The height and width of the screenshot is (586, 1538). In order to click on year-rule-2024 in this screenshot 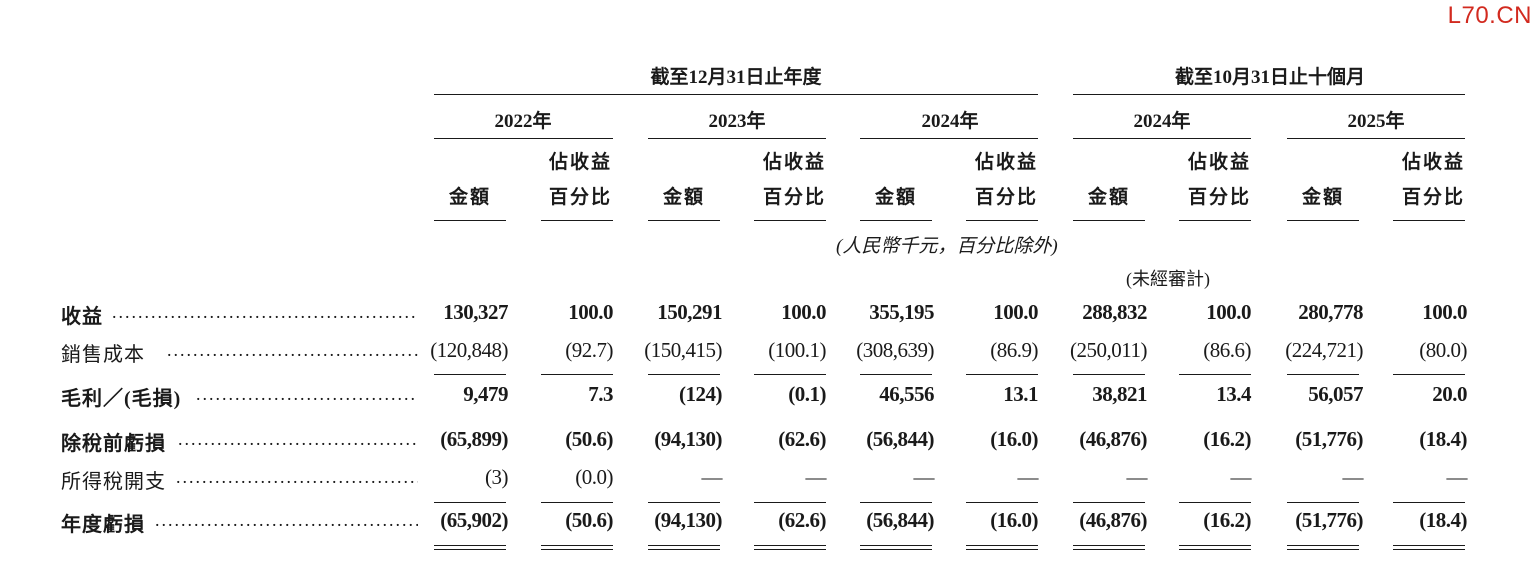, I will do `click(949, 138)`.